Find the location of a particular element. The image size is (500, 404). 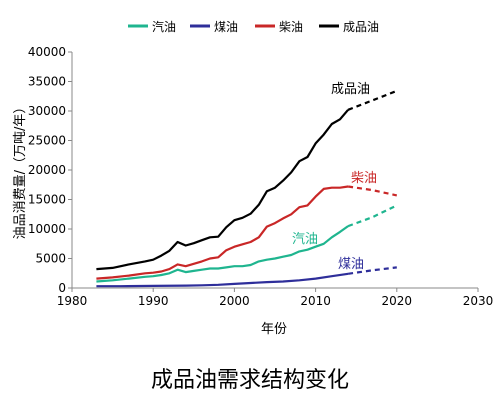

series-forecast-煤油 is located at coordinates (372, 270).